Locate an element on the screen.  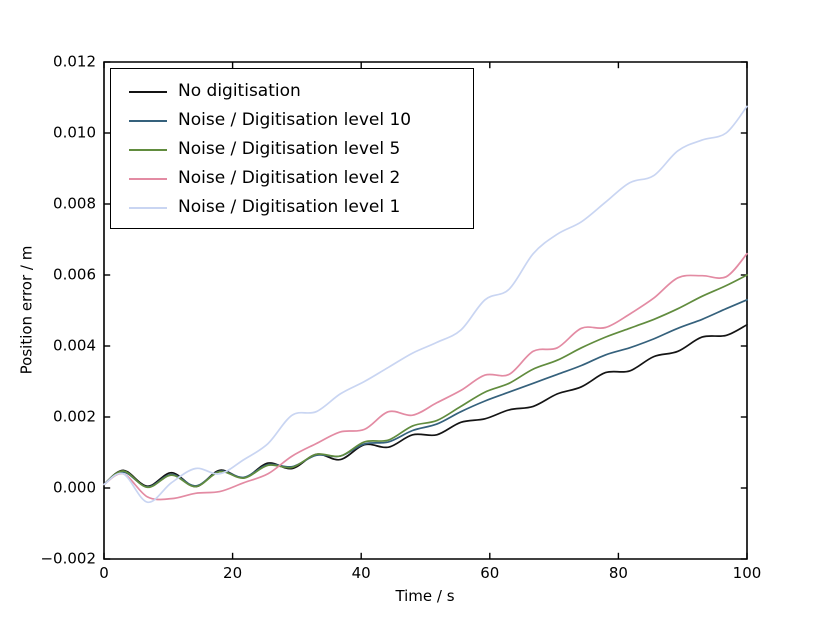
y-tick-label: 0.004 is located at coordinates (74, 345).